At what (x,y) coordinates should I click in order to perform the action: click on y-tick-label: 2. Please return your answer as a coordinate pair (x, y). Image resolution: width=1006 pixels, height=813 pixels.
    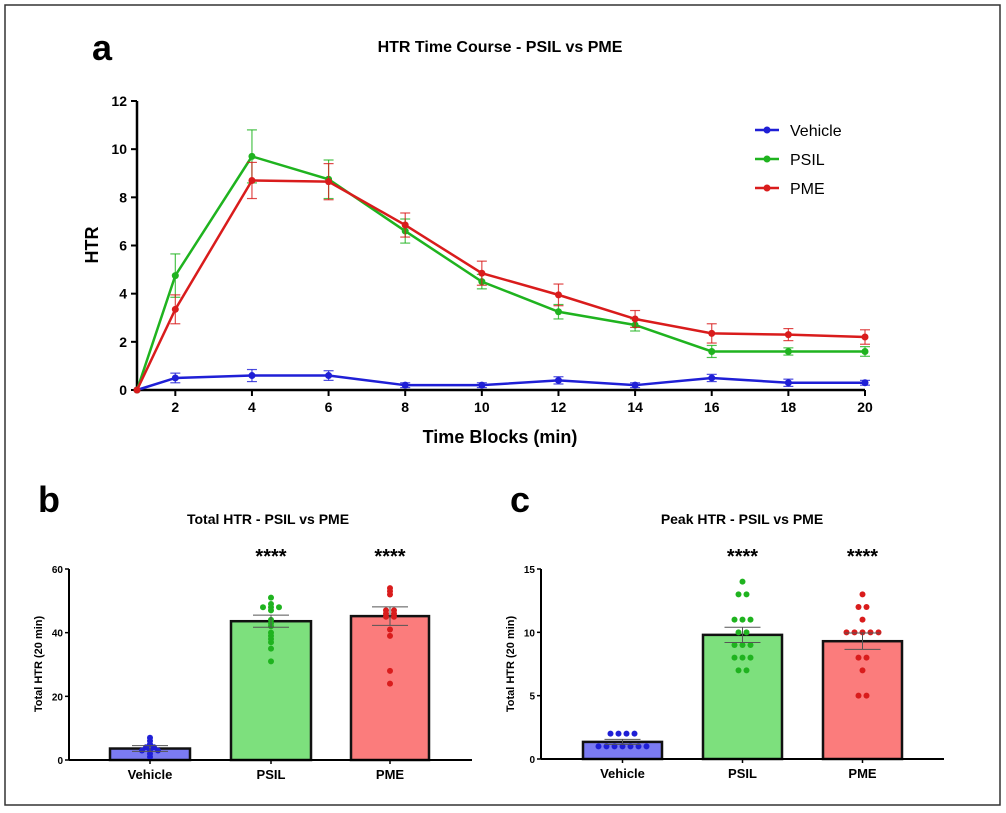
    Looking at the image, I should click on (123, 342).